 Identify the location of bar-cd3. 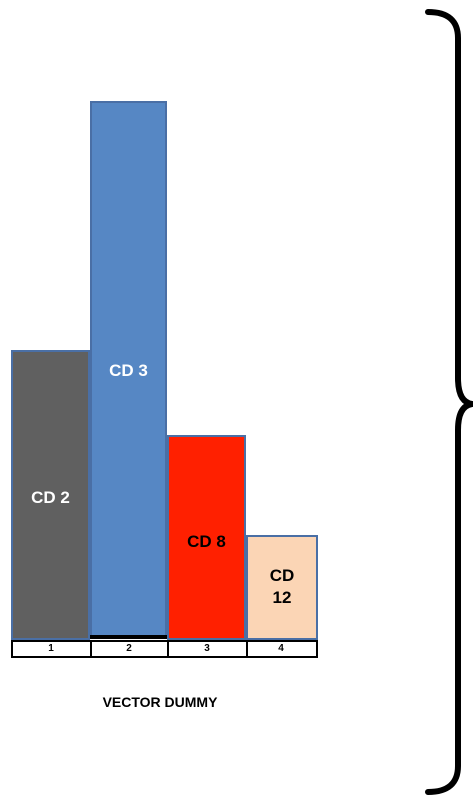
(128, 370).